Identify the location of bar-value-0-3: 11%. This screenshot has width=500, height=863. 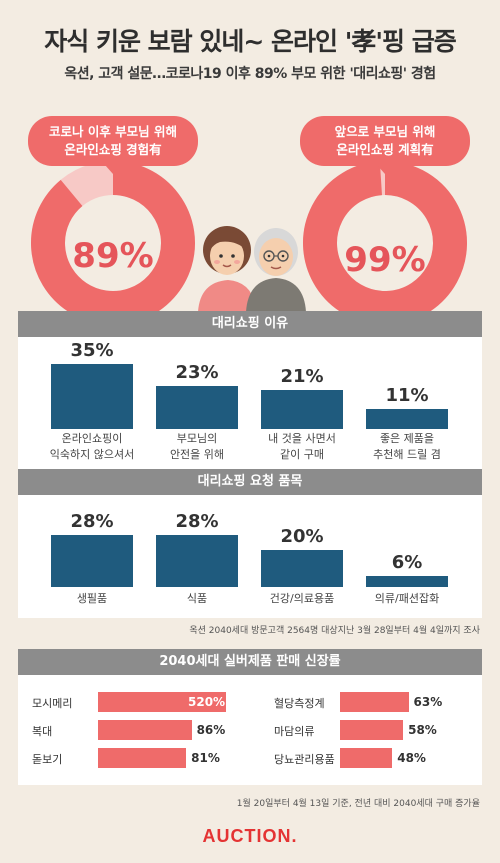
(407, 395).